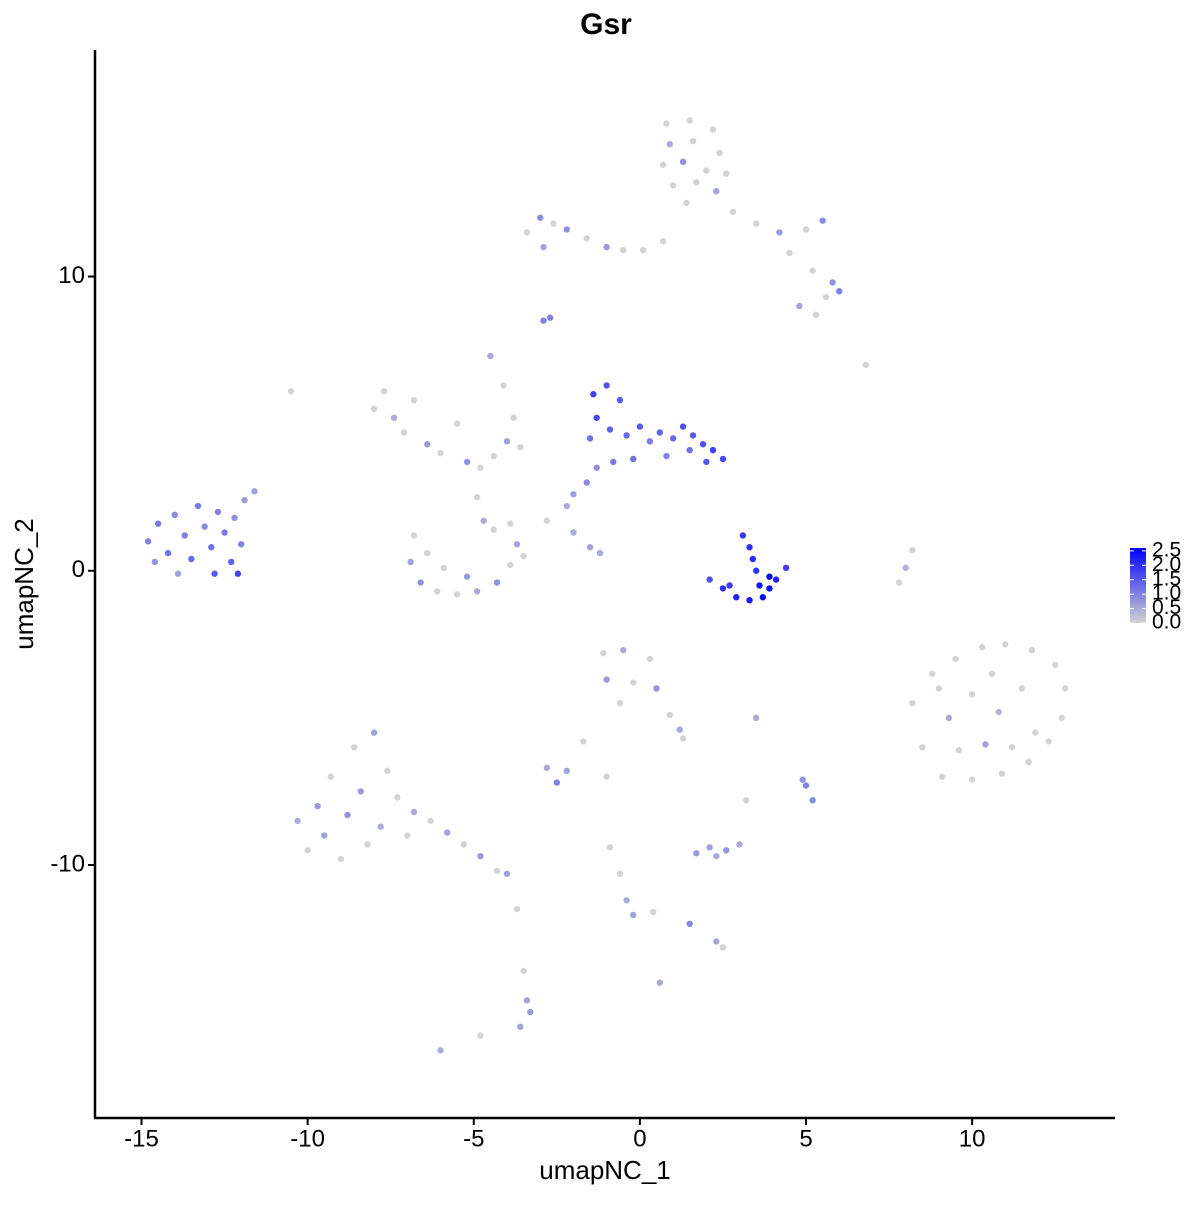 The image size is (1200, 1205). What do you see at coordinates (639, 1138) in the screenshot?
I see `x-tick-label: 0` at bounding box center [639, 1138].